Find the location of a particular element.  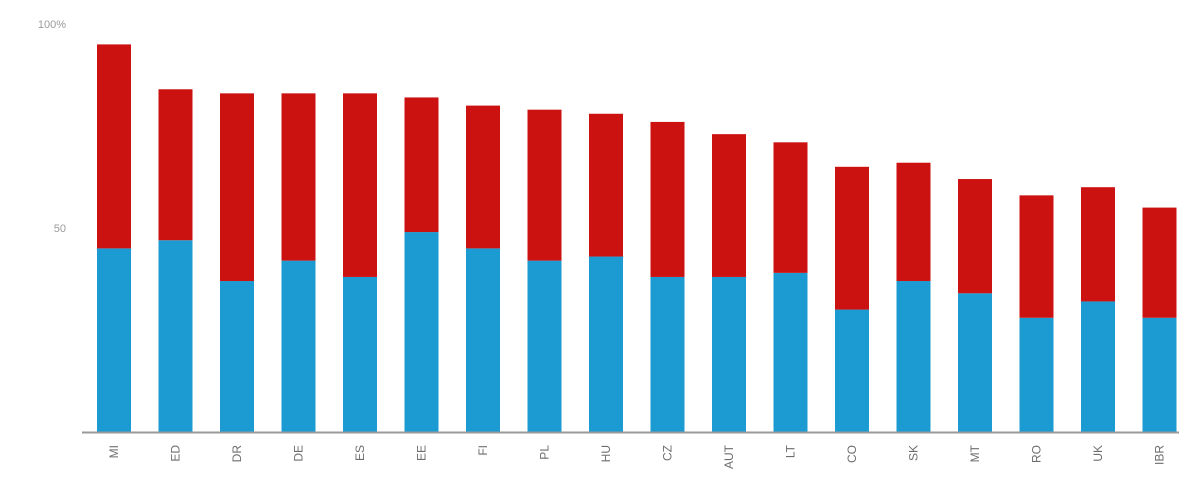

category-label: IBR is located at coordinates (1160, 455).